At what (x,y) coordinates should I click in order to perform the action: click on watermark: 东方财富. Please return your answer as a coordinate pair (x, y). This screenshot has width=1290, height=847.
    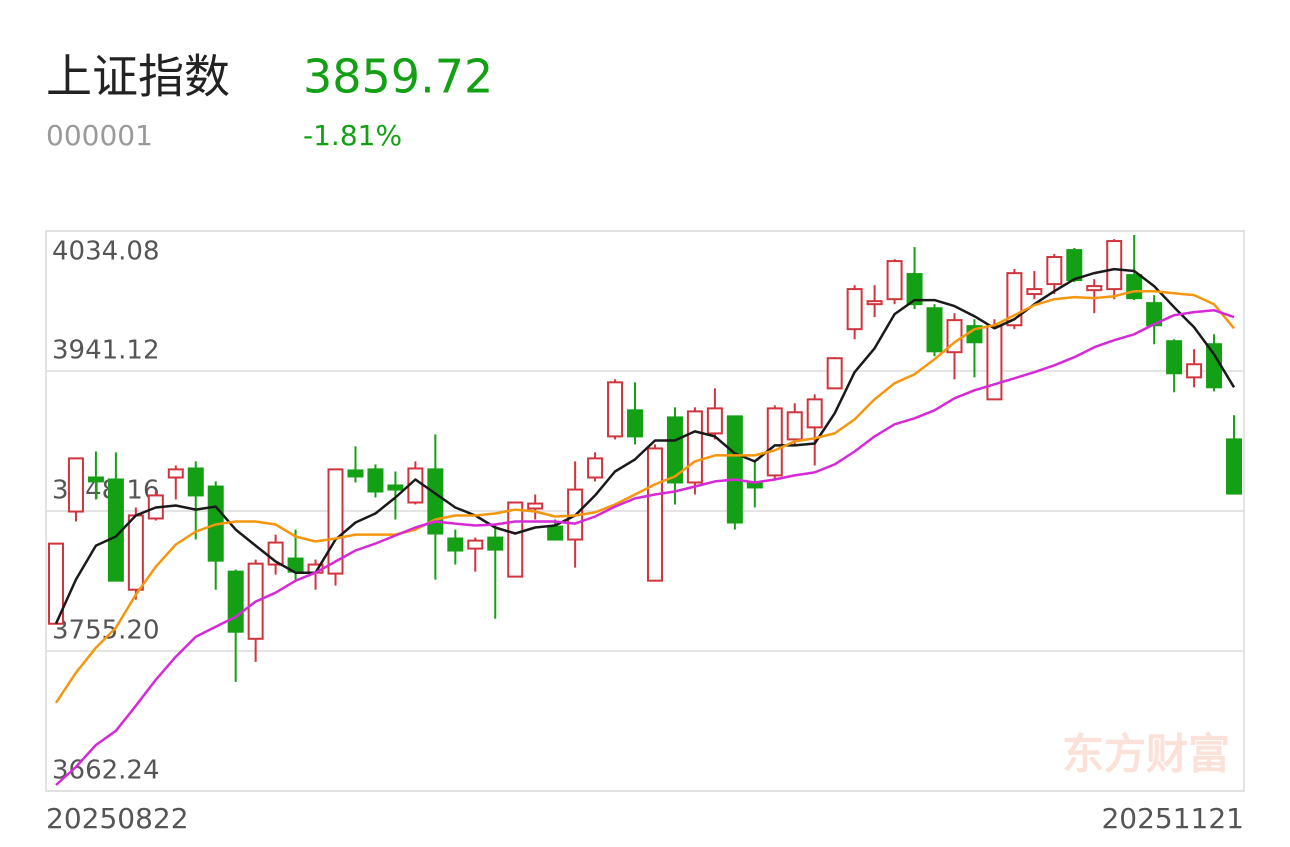
    Looking at the image, I should click on (1146, 754).